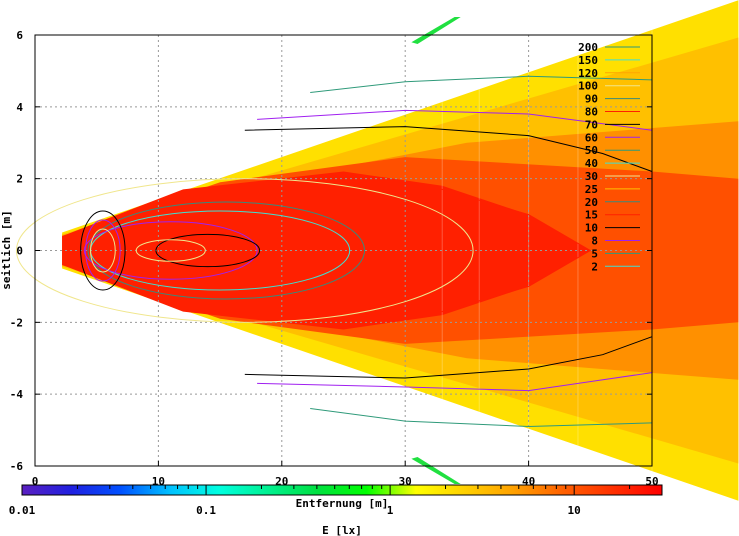 The height and width of the screenshot is (536, 739). I want to click on legend-label: 50, so click(591, 150).